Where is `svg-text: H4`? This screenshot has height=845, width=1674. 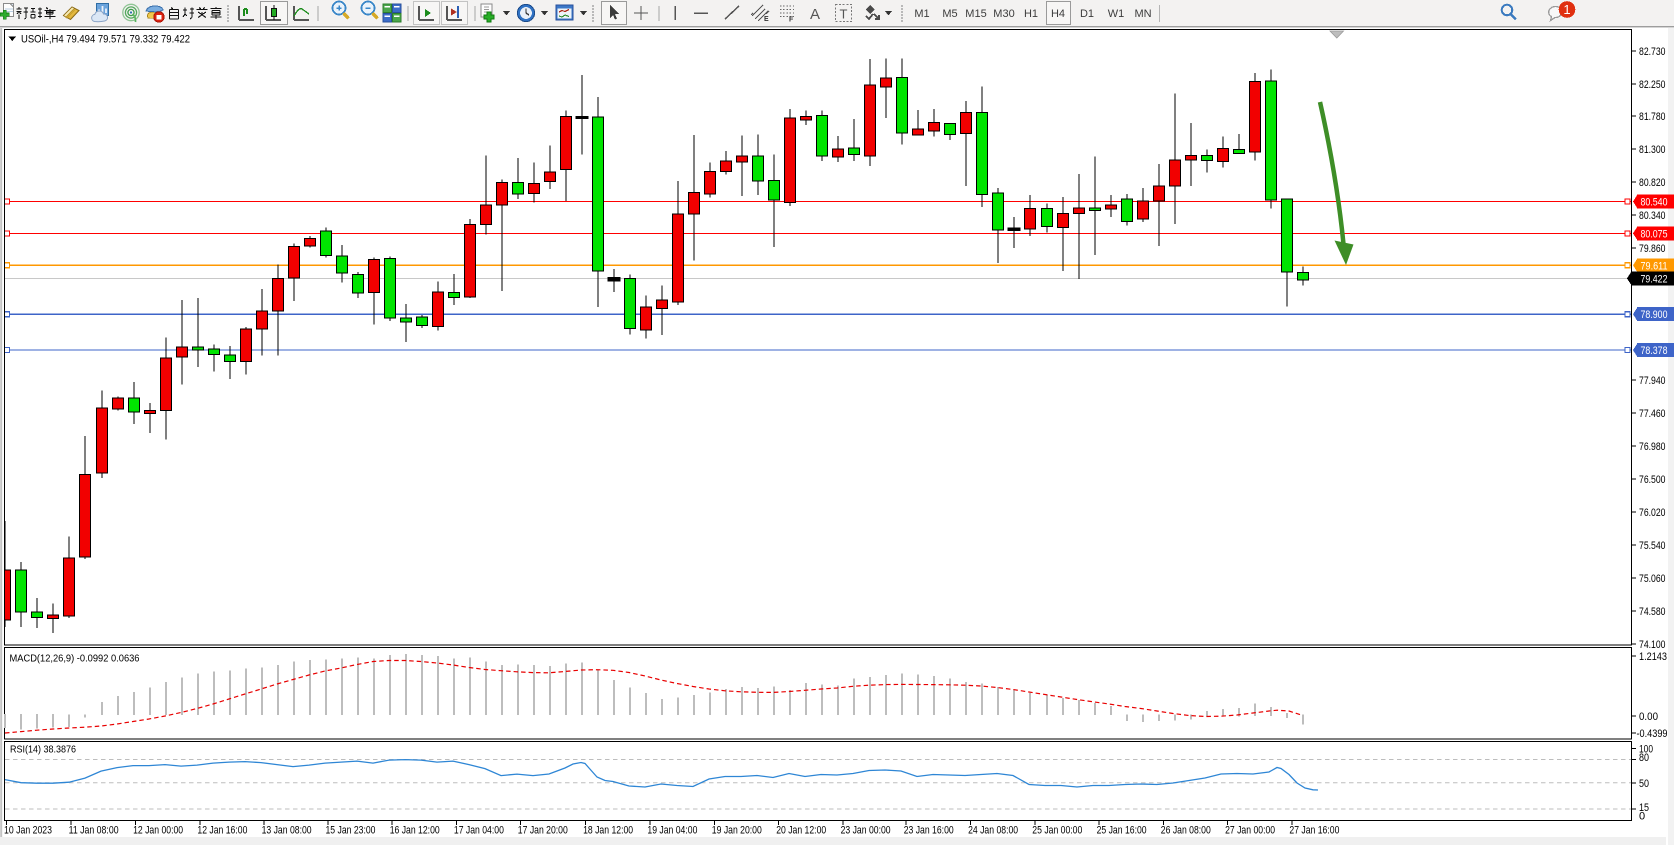 svg-text: H4 is located at coordinates (1058, 14).